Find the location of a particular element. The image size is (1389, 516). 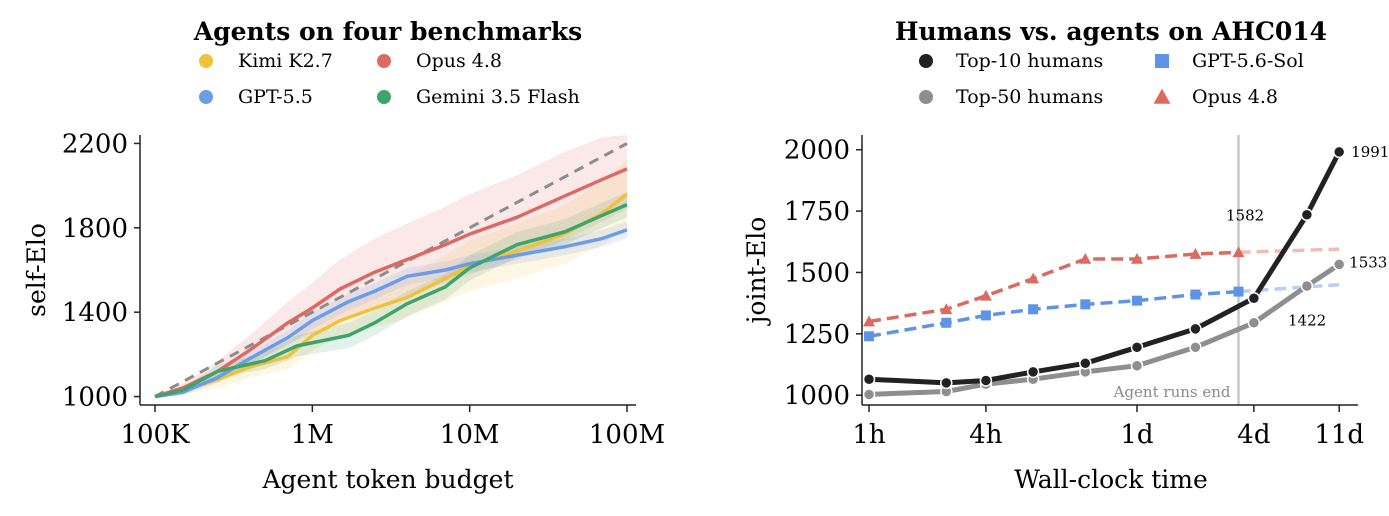

y-tick-label: 1250 is located at coordinates (817, 335).